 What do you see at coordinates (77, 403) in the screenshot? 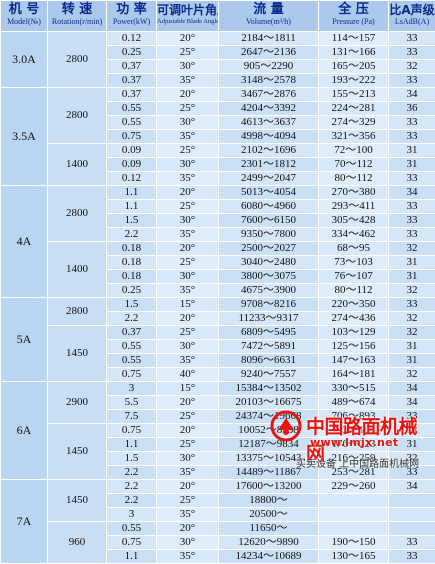
I see `speed-cell: 2900` at bounding box center [77, 403].